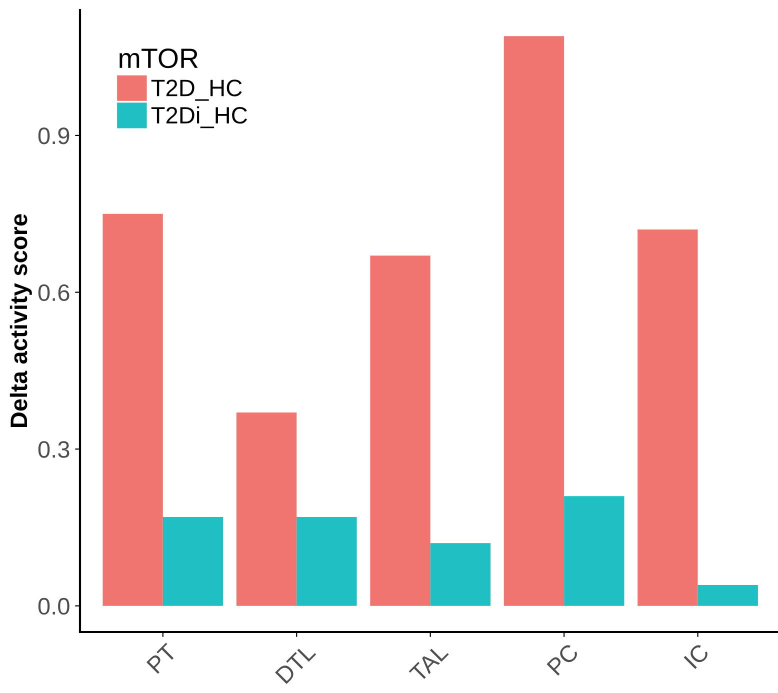 The width and height of the screenshot is (778, 693). I want to click on x-tick-label: PT, so click(162, 658).